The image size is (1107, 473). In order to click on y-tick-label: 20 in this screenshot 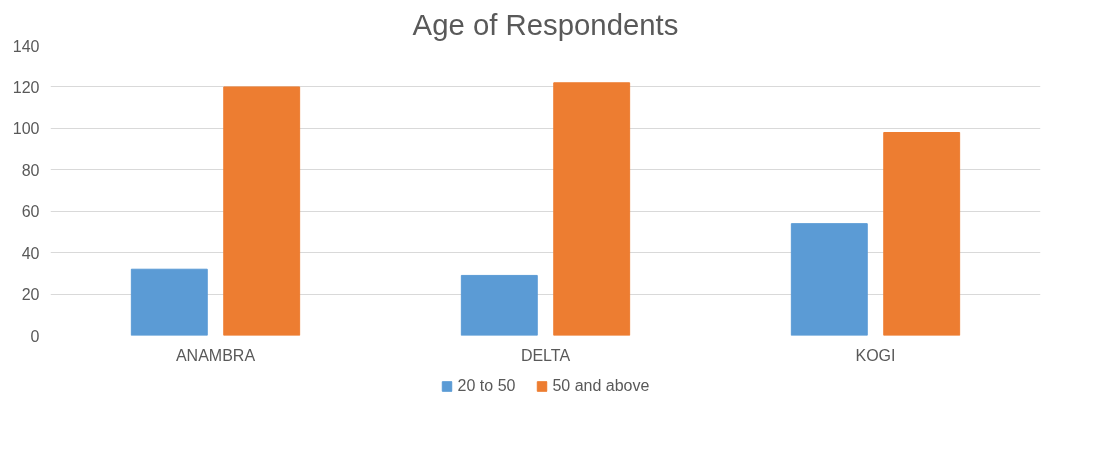, I will do `click(30, 295)`.